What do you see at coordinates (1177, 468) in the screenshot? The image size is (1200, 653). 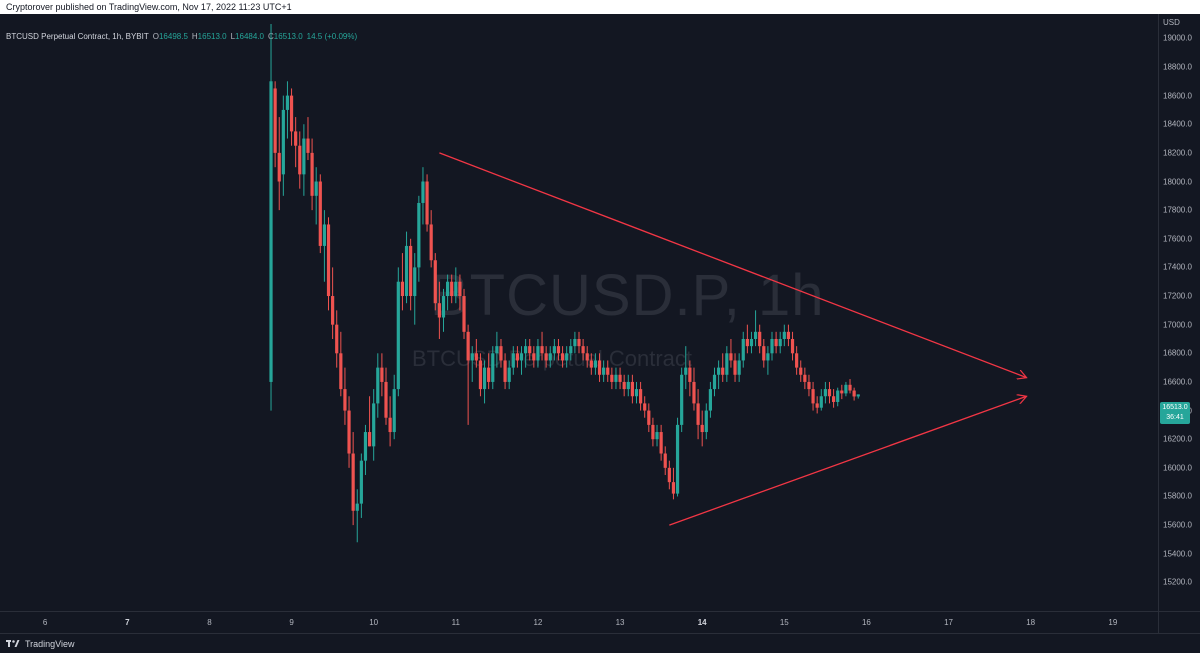 I see `price-tick-label: 16000.0` at bounding box center [1177, 468].